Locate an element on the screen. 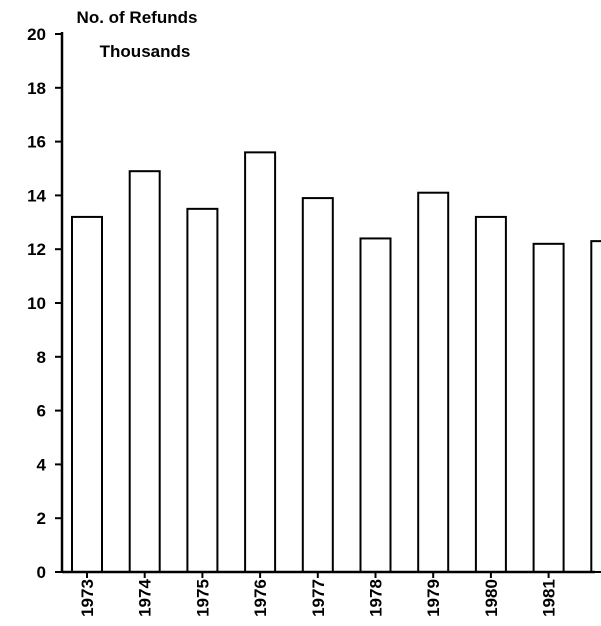 The width and height of the screenshot is (601, 626). title-line-2: Thousands is located at coordinates (145, 51).